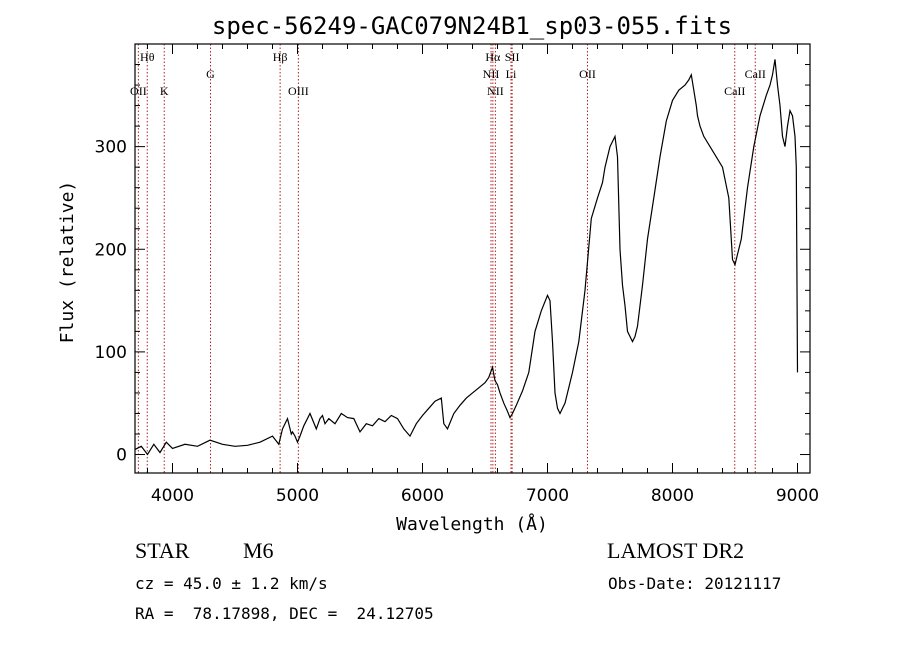  Describe the element at coordinates (280, 57) in the screenshot. I see `spectral-line-label: Hβ` at that location.